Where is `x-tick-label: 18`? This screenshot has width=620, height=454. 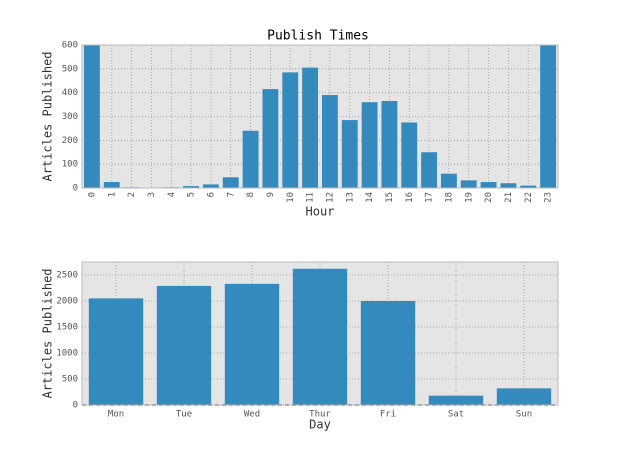 x-tick-label: 18 is located at coordinates (449, 197).